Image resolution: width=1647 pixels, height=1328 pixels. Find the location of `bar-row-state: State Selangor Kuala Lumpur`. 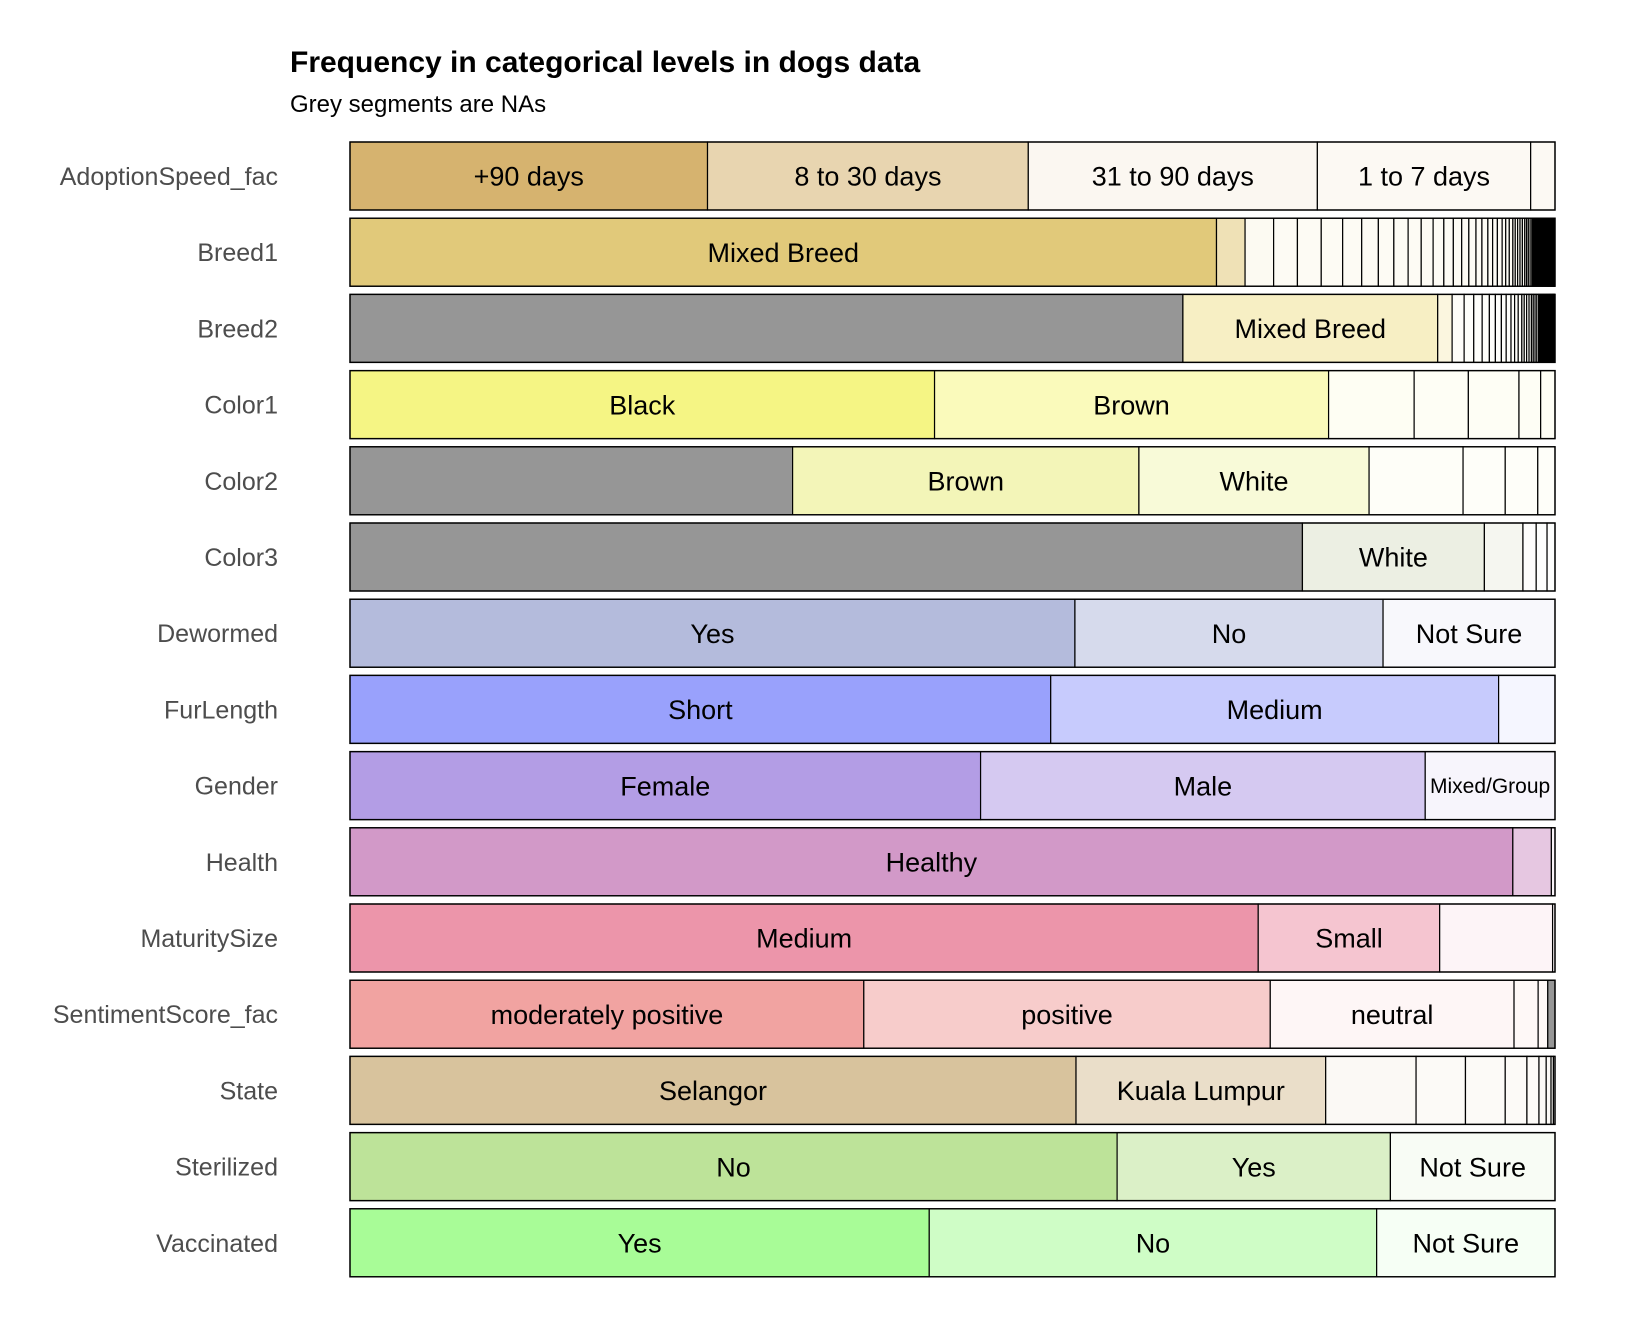

bar-row-state: State Selangor Kuala Lumpur is located at coordinates (888, 1090).